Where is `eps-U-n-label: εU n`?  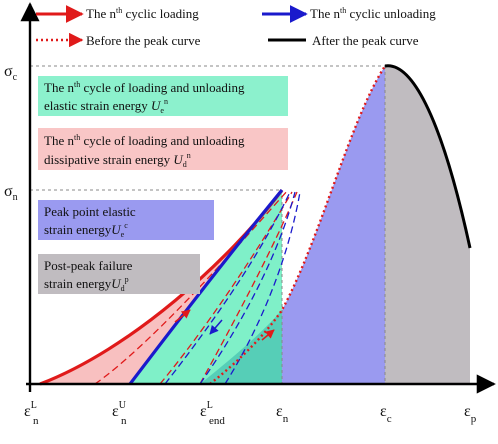
eps-U-n-label: εU n is located at coordinates (119, 413).